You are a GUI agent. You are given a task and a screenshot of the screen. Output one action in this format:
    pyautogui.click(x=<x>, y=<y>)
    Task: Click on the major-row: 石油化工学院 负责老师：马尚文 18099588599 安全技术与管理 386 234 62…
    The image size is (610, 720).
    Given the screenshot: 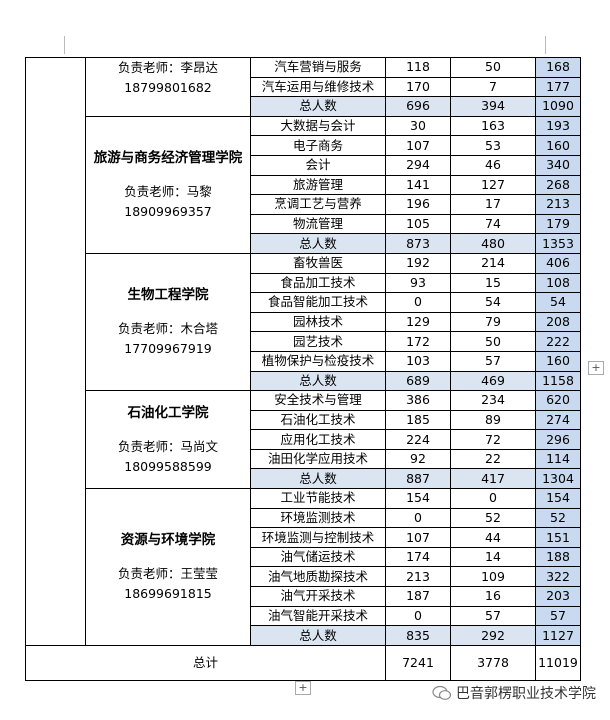 What is the action you would take?
    pyautogui.click(x=303, y=440)
    